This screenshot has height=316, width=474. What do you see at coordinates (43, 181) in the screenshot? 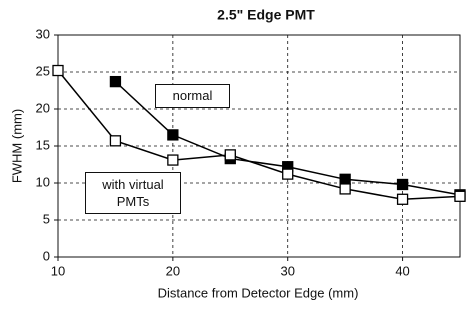
I see `y-tick-label: 10` at bounding box center [43, 181].